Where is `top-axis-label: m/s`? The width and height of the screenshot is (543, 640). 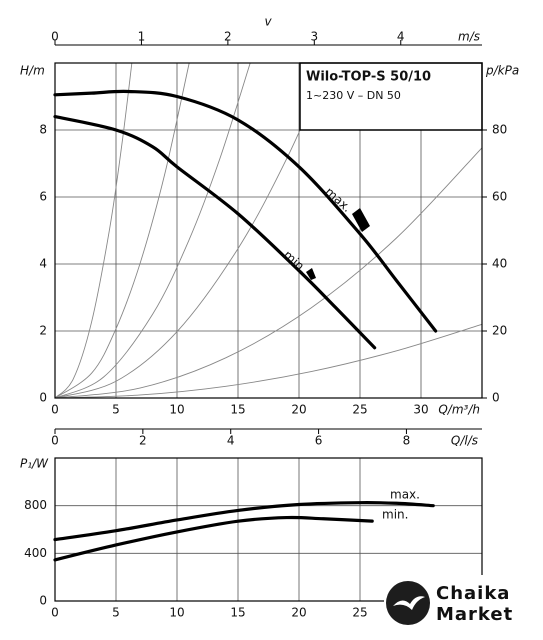
top-axis-label: m/s is located at coordinates (469, 37).